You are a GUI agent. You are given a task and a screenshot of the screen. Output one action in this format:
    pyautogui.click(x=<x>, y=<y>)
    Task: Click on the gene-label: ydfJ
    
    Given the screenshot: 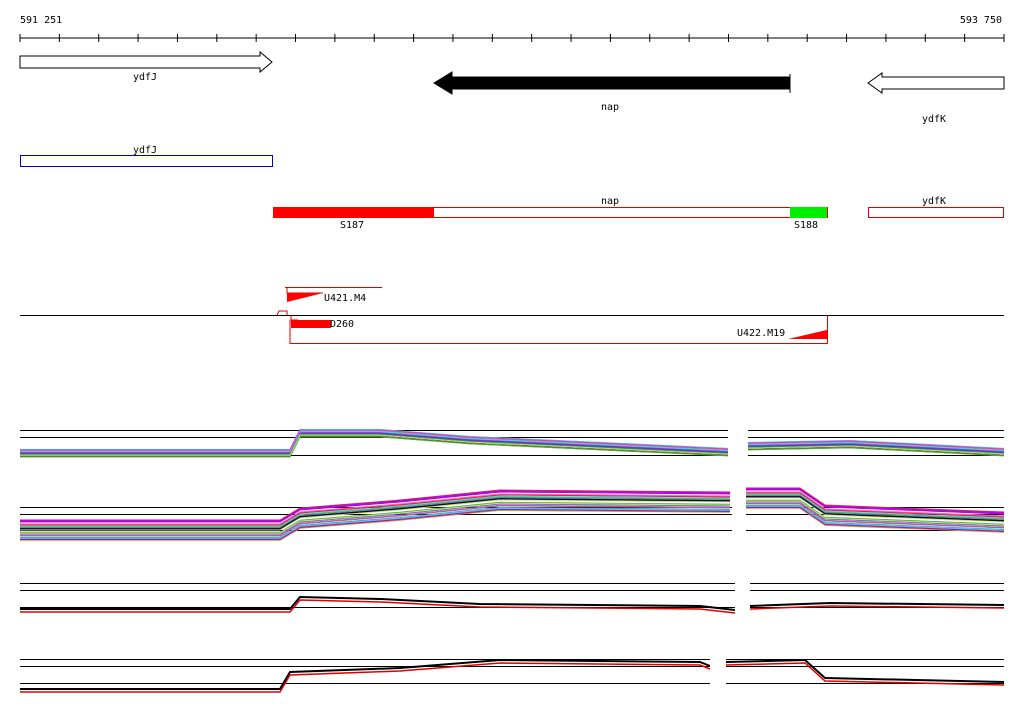 What is the action you would take?
    pyautogui.click(x=145, y=77)
    